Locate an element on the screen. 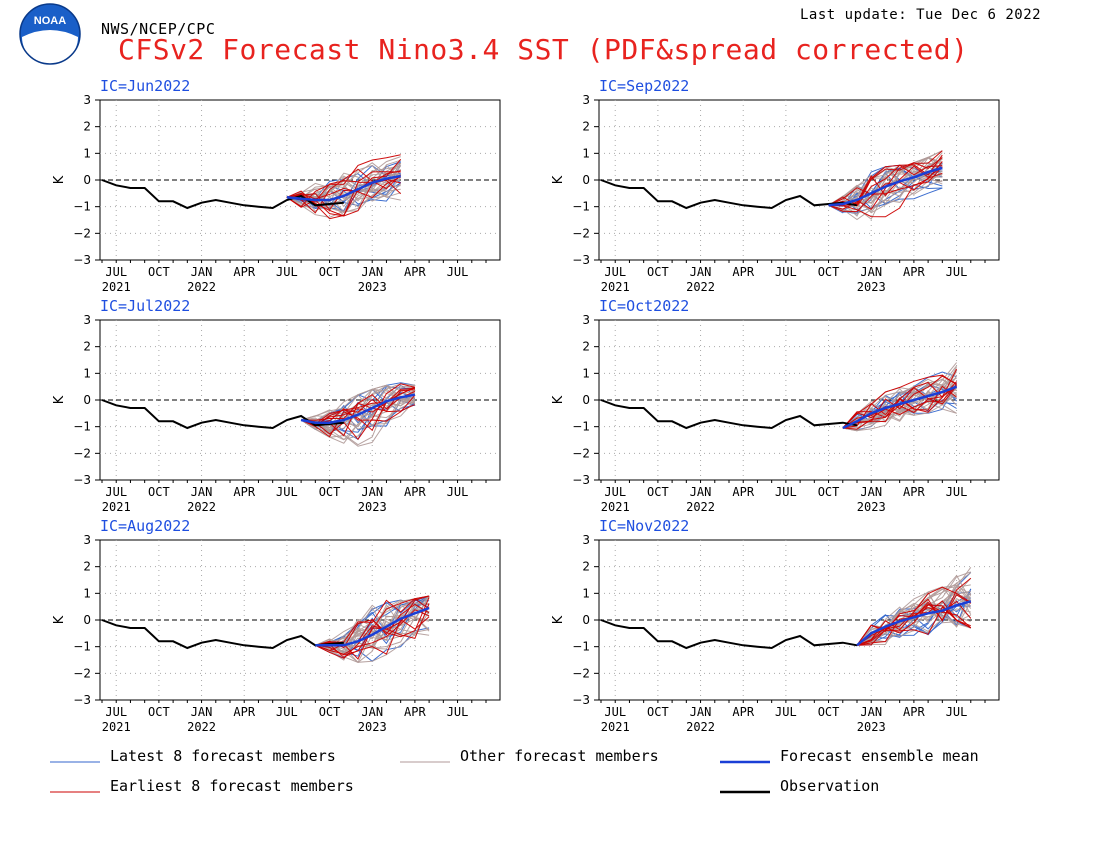 This screenshot has height=850, width=1100. panel-title: IC=Aug2022 is located at coordinates (145, 526).